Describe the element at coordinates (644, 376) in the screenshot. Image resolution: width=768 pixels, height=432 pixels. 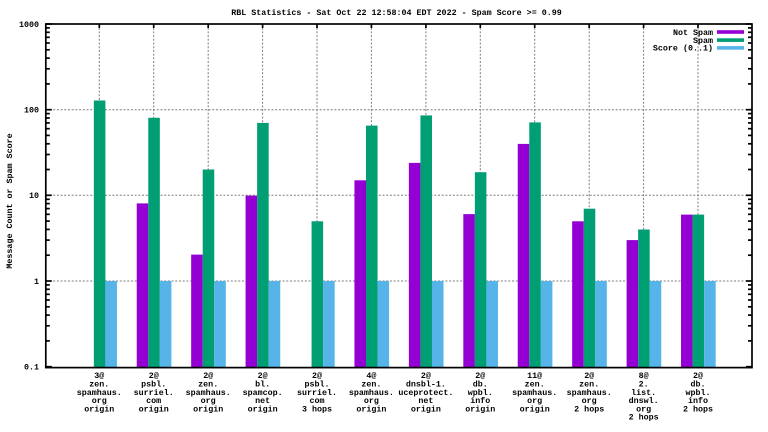
I see `svg-text: 8@` at that location.